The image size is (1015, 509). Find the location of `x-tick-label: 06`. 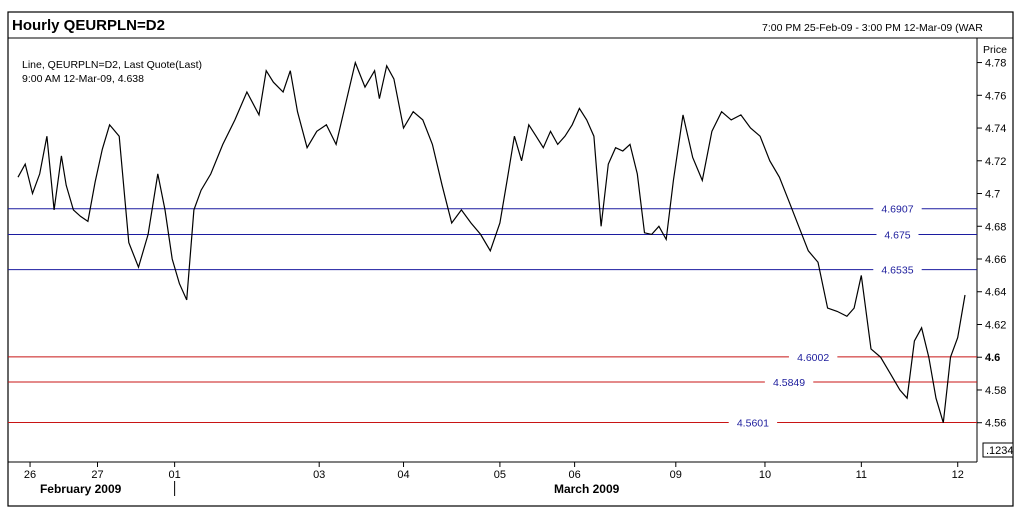

x-tick-label: 06 is located at coordinates (574, 475).